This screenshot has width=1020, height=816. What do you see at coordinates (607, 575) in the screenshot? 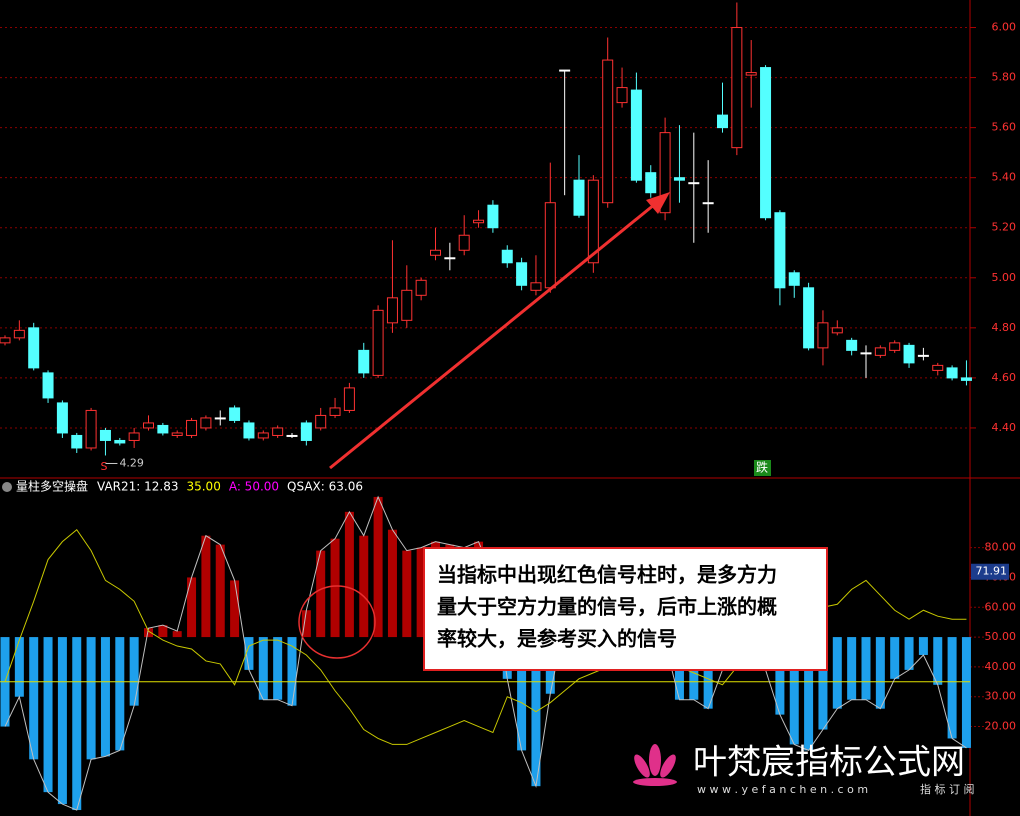
I see `annotation-line: 当指标中出现红色信号柱时，是多方力` at bounding box center [607, 575].